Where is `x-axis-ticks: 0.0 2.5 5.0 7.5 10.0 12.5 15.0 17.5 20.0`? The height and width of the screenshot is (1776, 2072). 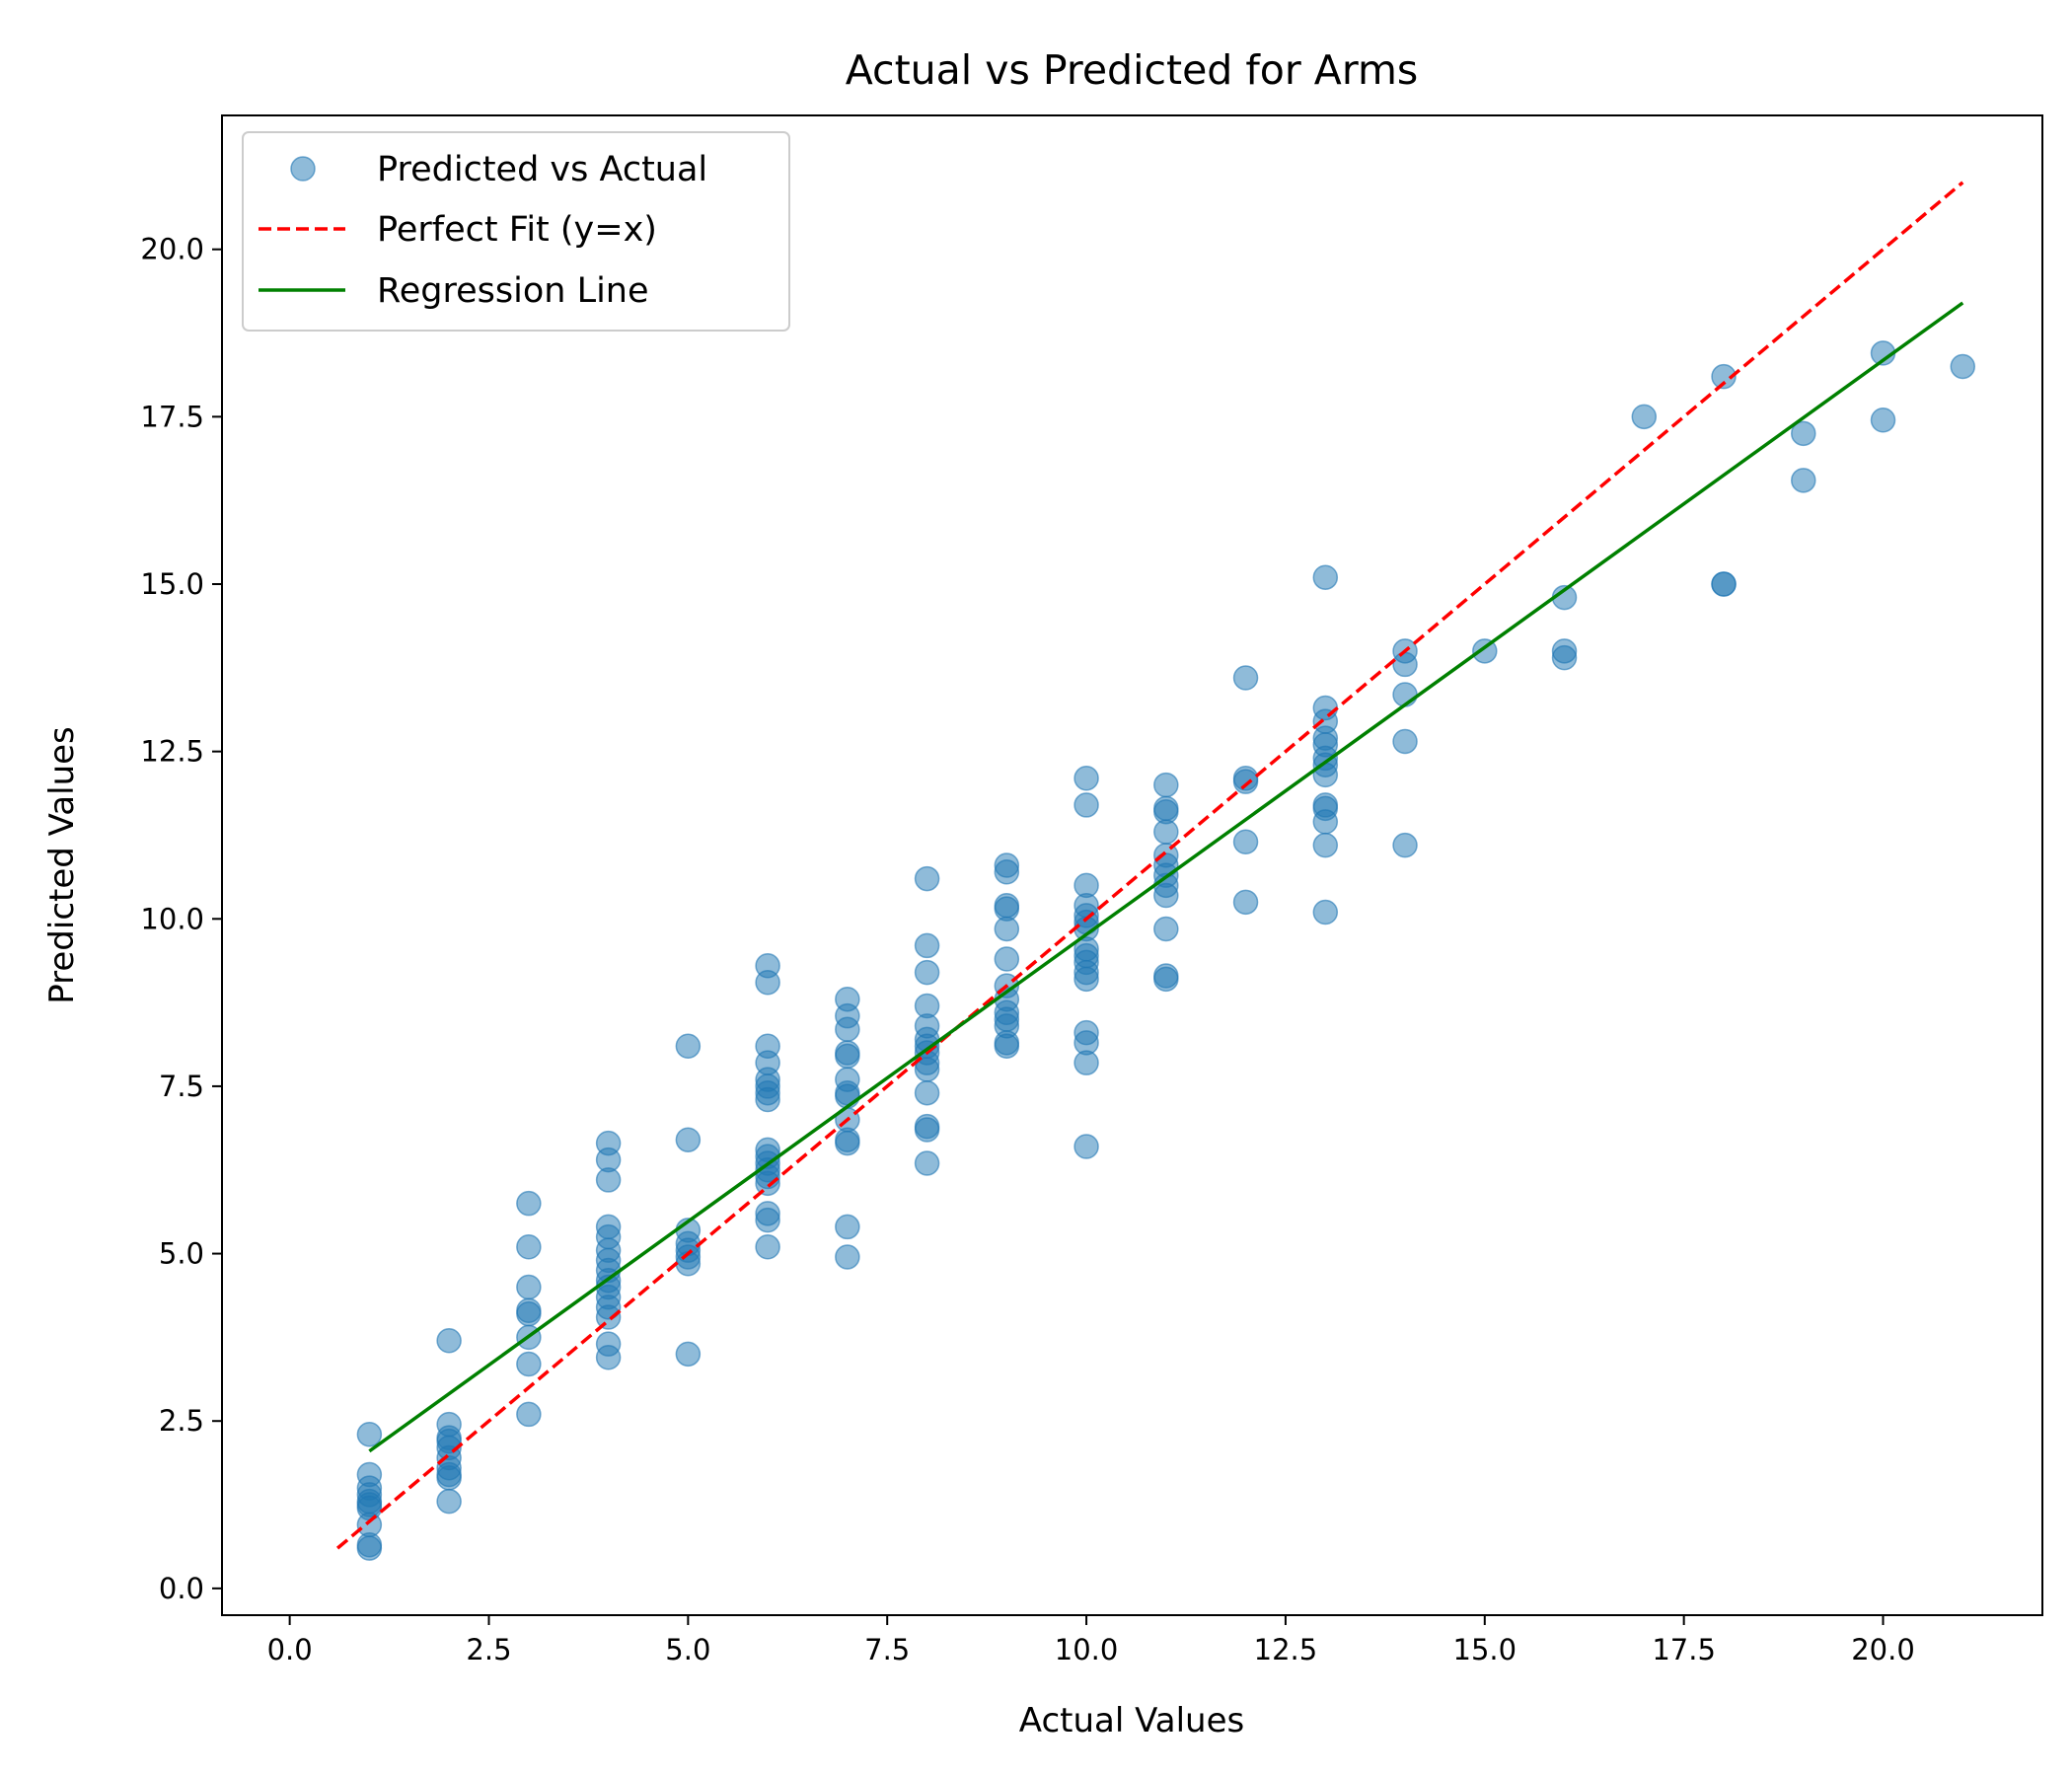
x-axis-ticks: 0.0 2.5 5.0 7.5 10.0 12.5 15.0 17.5 20.0 is located at coordinates (1091, 1640).